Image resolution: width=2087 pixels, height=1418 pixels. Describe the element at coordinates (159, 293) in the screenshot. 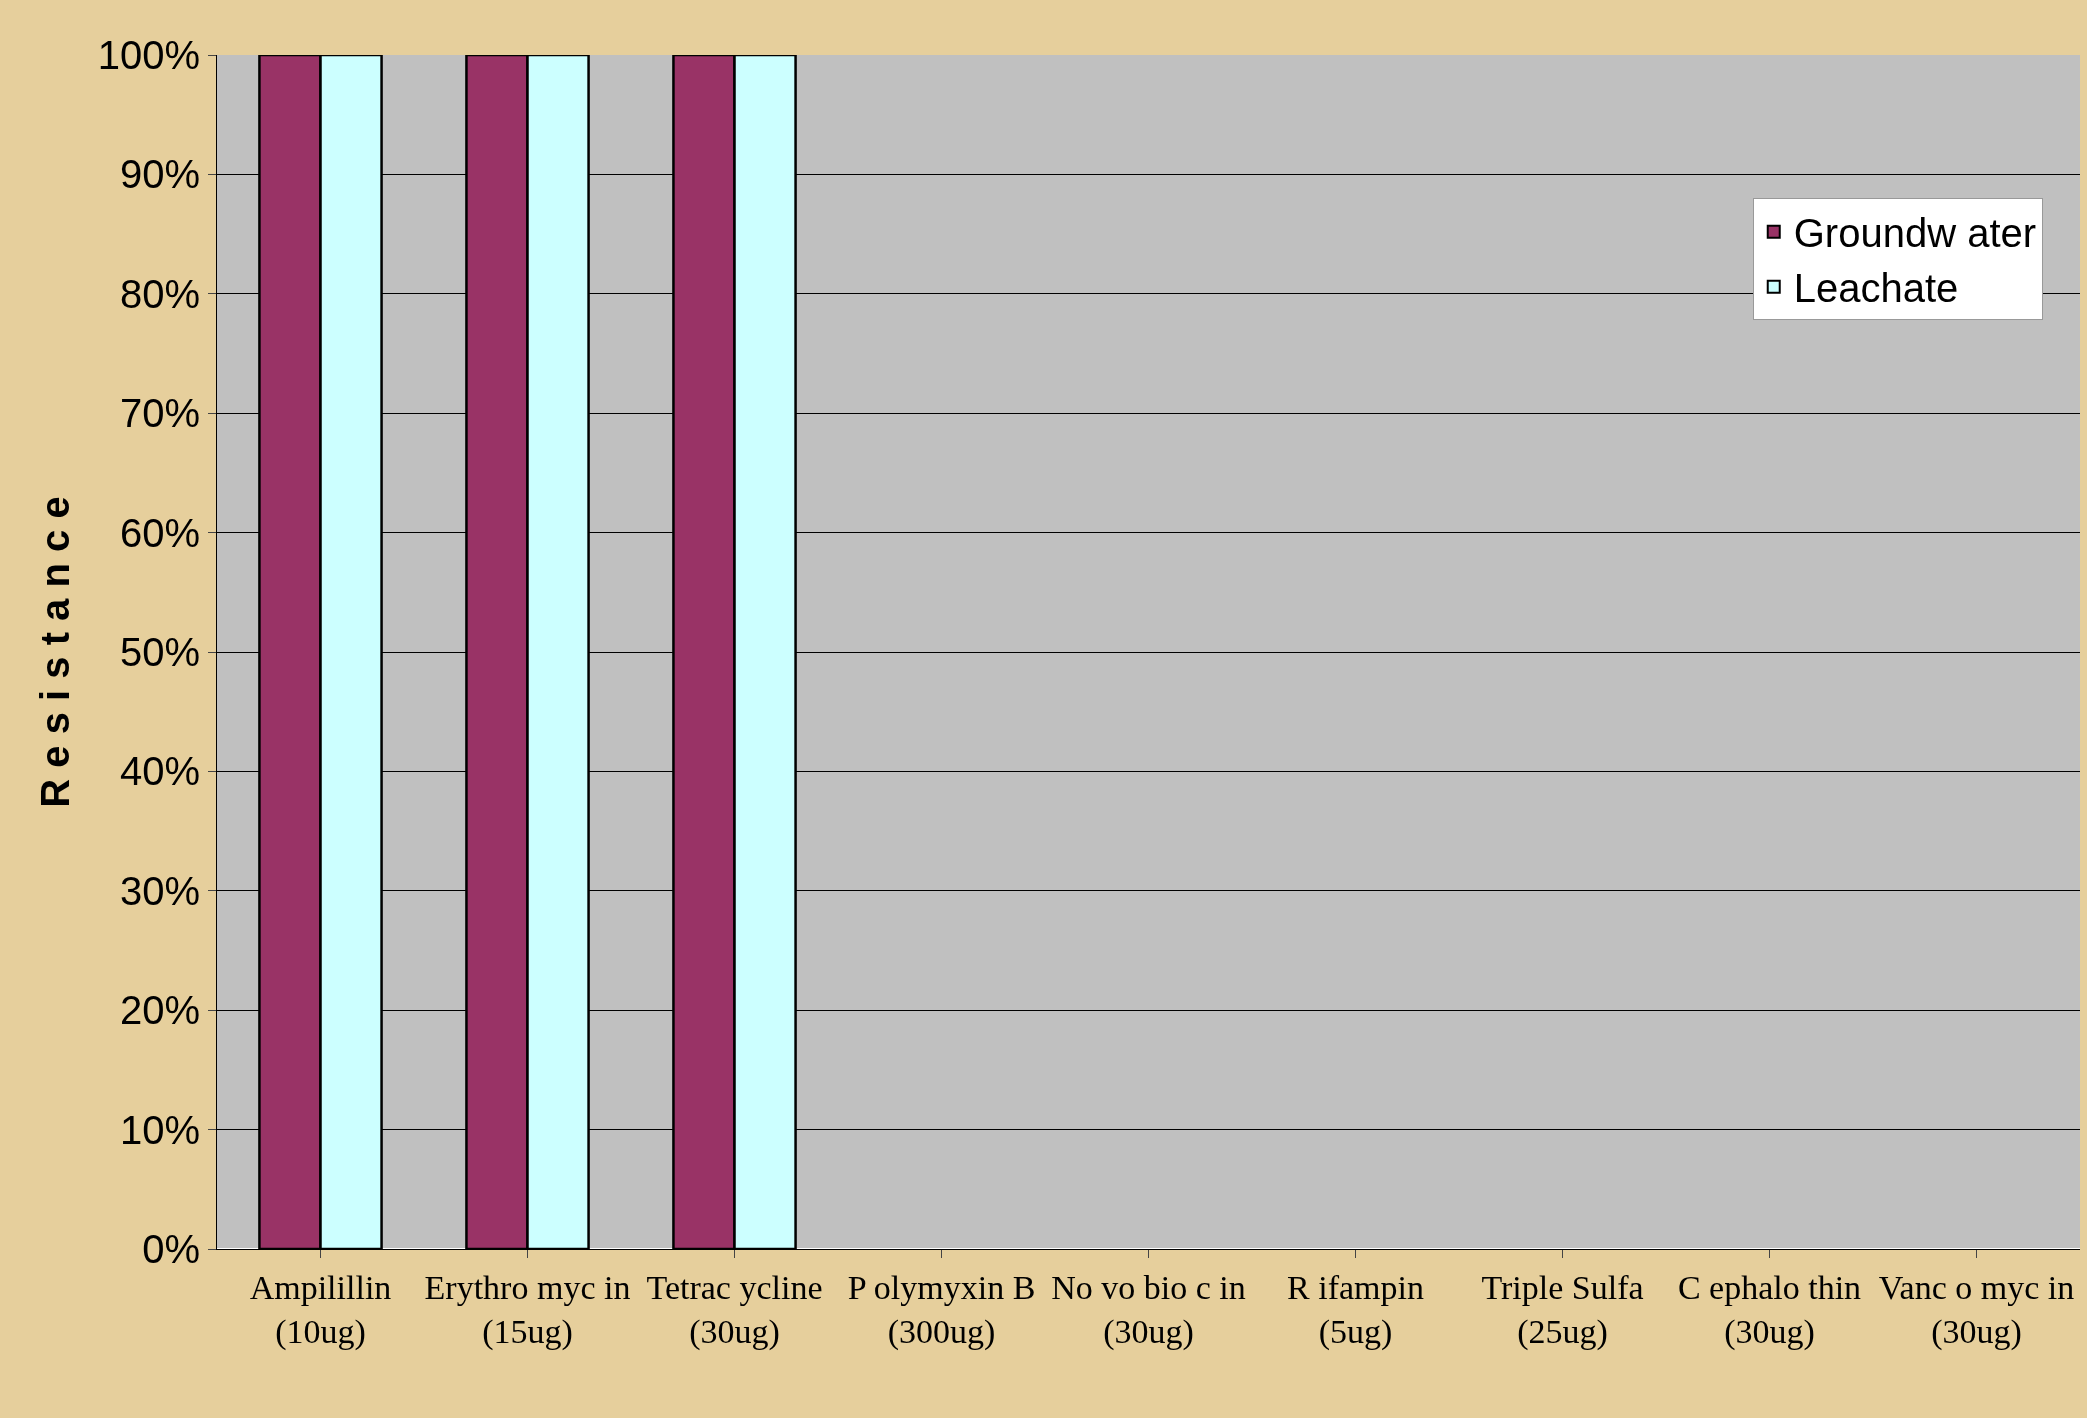

I see `y-tick-label: 80%` at that location.